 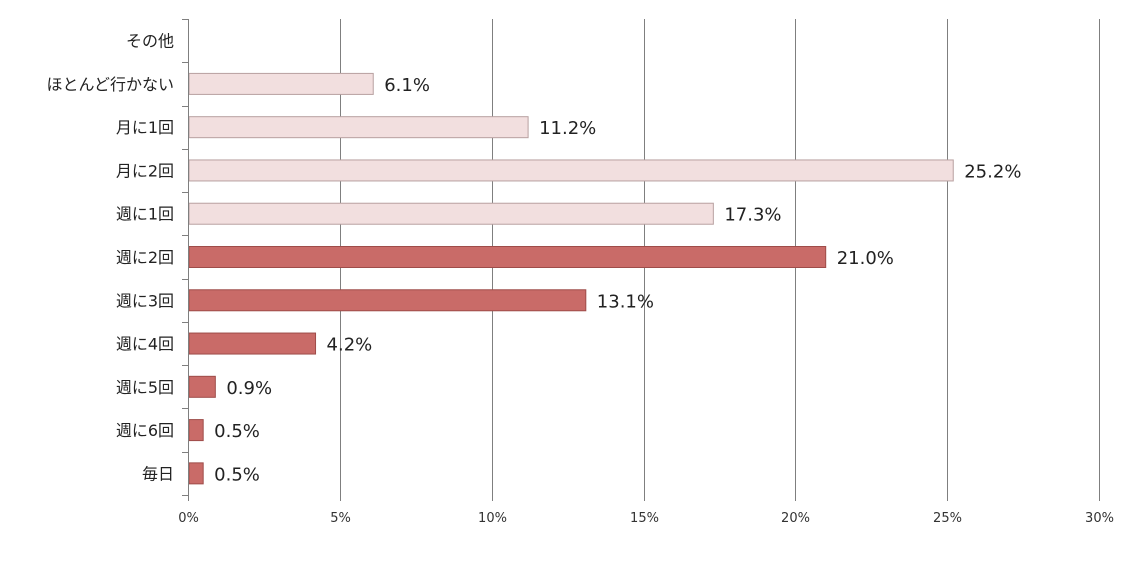 What do you see at coordinates (145, 387) in the screenshot?
I see `category-label: 週に5回` at bounding box center [145, 387].